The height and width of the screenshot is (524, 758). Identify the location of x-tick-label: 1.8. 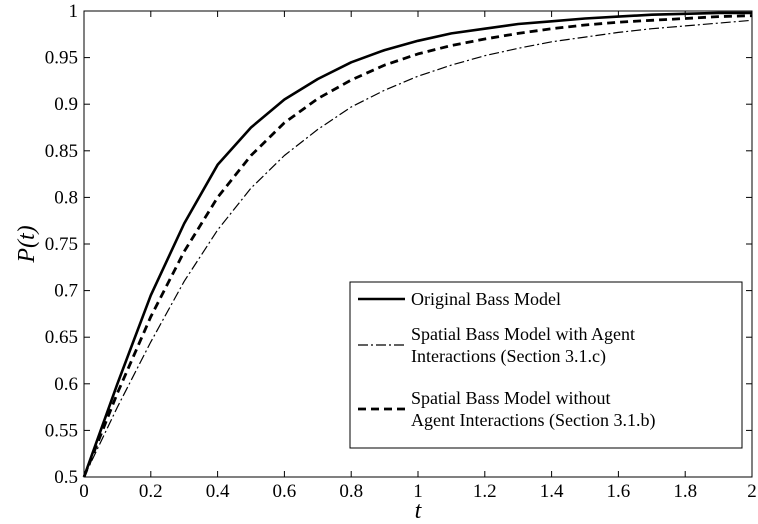
(685, 491).